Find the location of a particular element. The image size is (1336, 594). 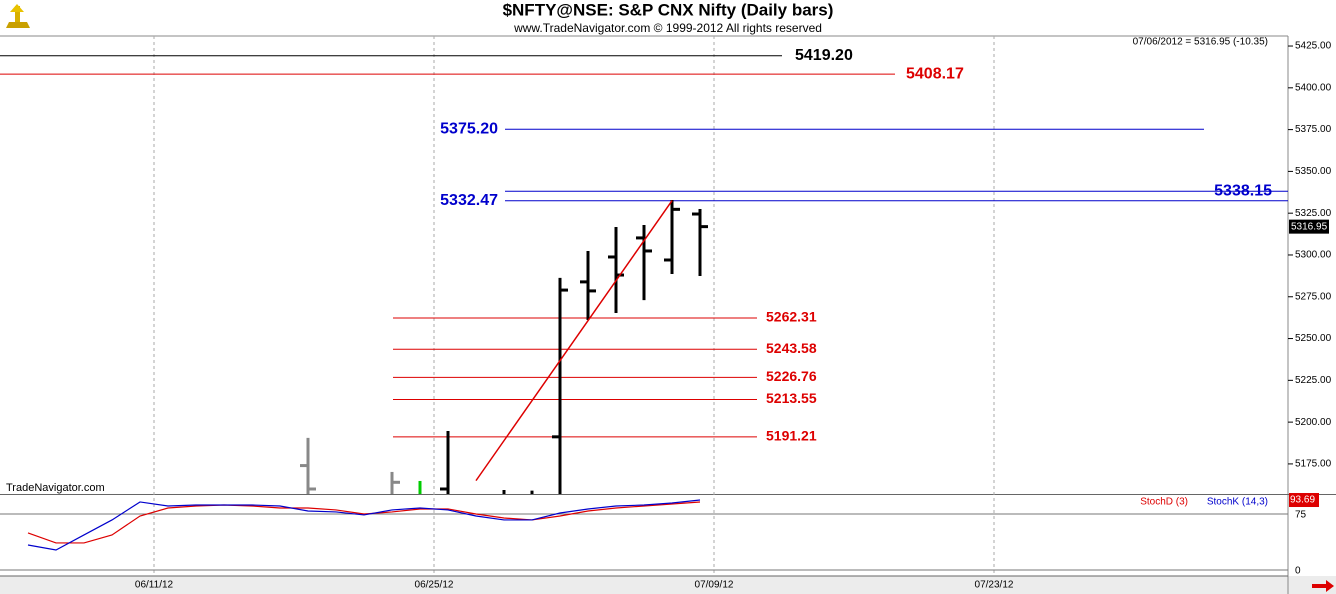

y-tick-label: 5375.00 is located at coordinates (1313, 129).